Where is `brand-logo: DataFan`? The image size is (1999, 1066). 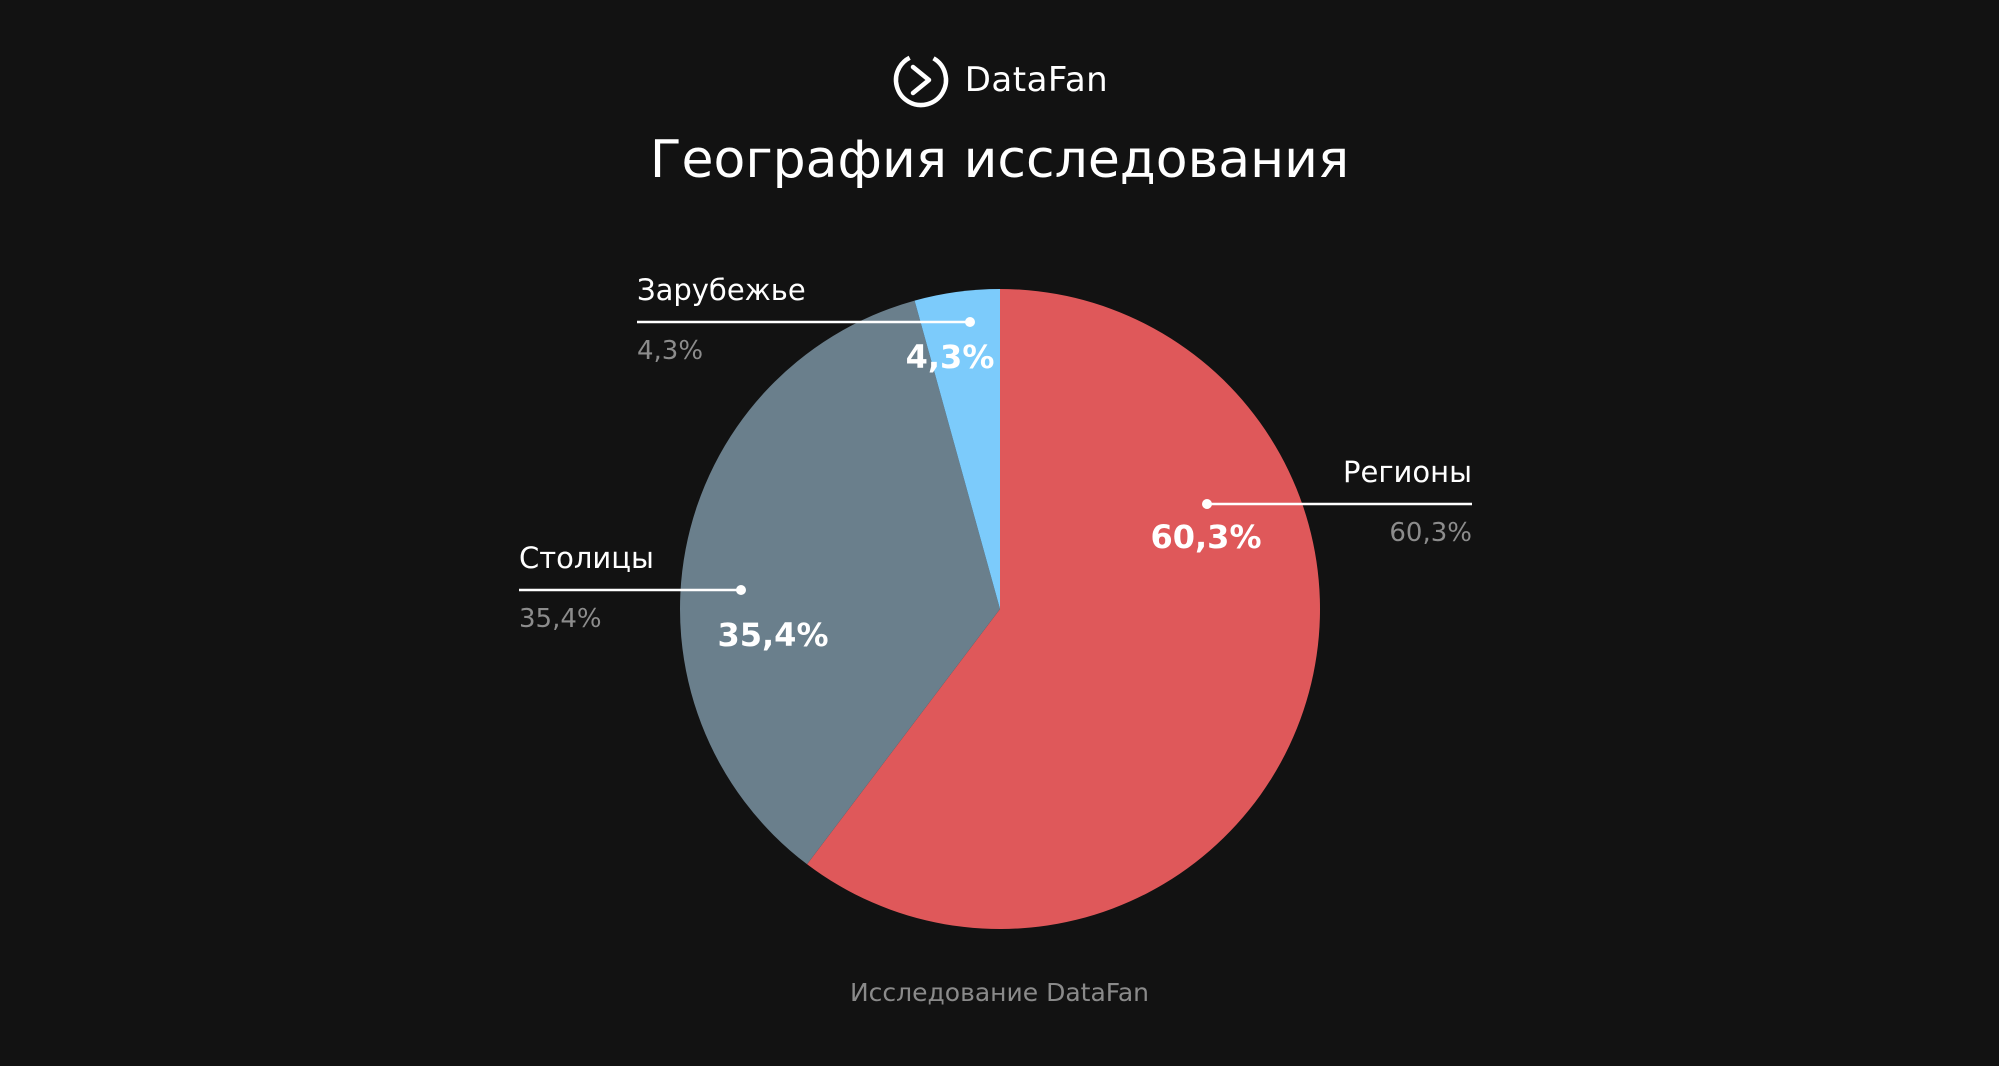
brand-logo: DataFan is located at coordinates (999, 80).